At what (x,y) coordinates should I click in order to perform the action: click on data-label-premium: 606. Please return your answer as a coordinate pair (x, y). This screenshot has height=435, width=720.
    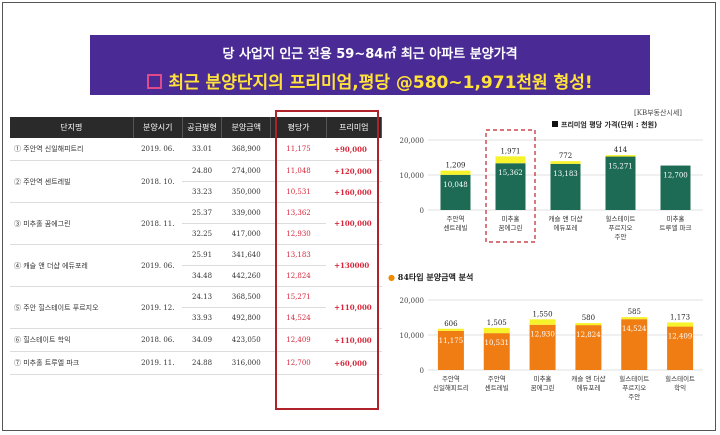
    Looking at the image, I should click on (451, 324).